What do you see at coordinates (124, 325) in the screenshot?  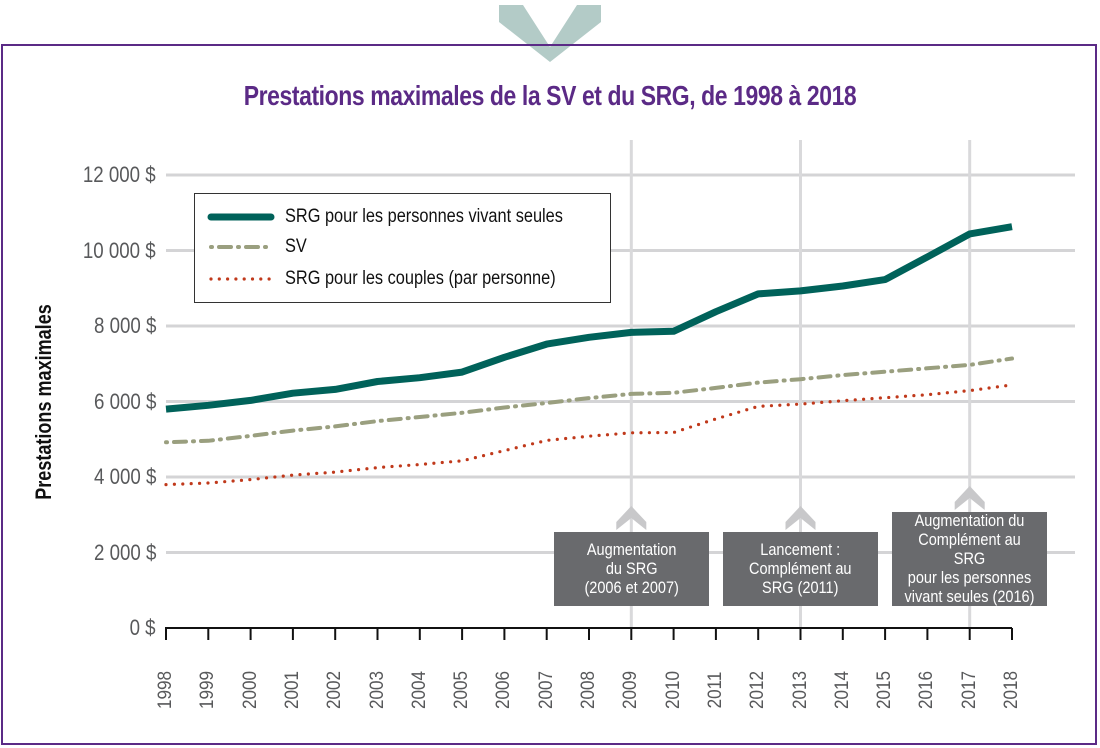 I see `y-tick-label: 8 000 $` at bounding box center [124, 325].